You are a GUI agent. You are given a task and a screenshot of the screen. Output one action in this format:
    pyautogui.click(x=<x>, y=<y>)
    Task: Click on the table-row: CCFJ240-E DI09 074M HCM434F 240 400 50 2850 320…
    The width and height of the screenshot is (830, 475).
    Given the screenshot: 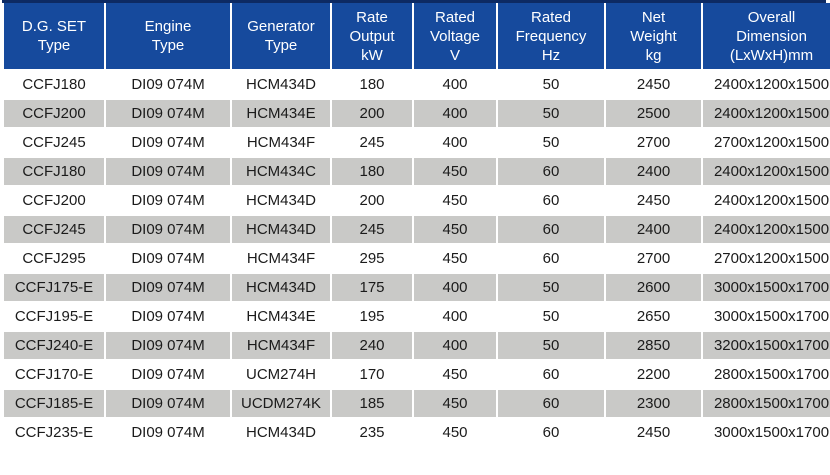 What is the action you would take?
    pyautogui.click(x=417, y=345)
    